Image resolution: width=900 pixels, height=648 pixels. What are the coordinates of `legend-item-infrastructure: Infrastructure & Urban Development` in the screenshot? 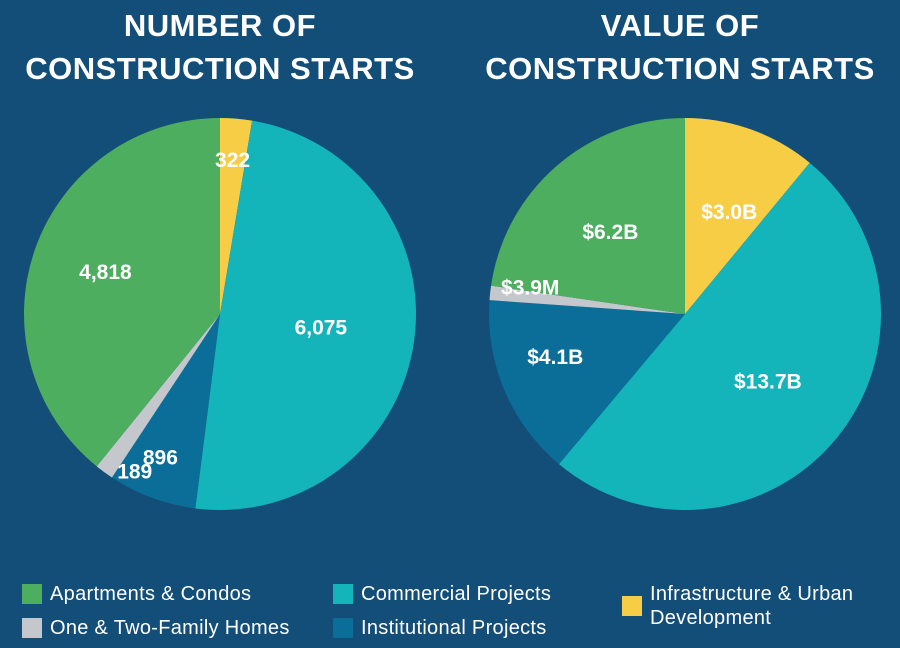 It's located at (757, 606).